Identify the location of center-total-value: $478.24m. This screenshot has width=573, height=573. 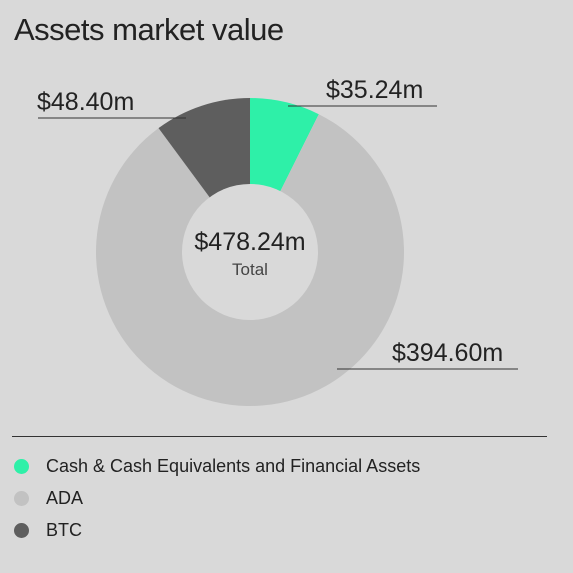
(249, 242).